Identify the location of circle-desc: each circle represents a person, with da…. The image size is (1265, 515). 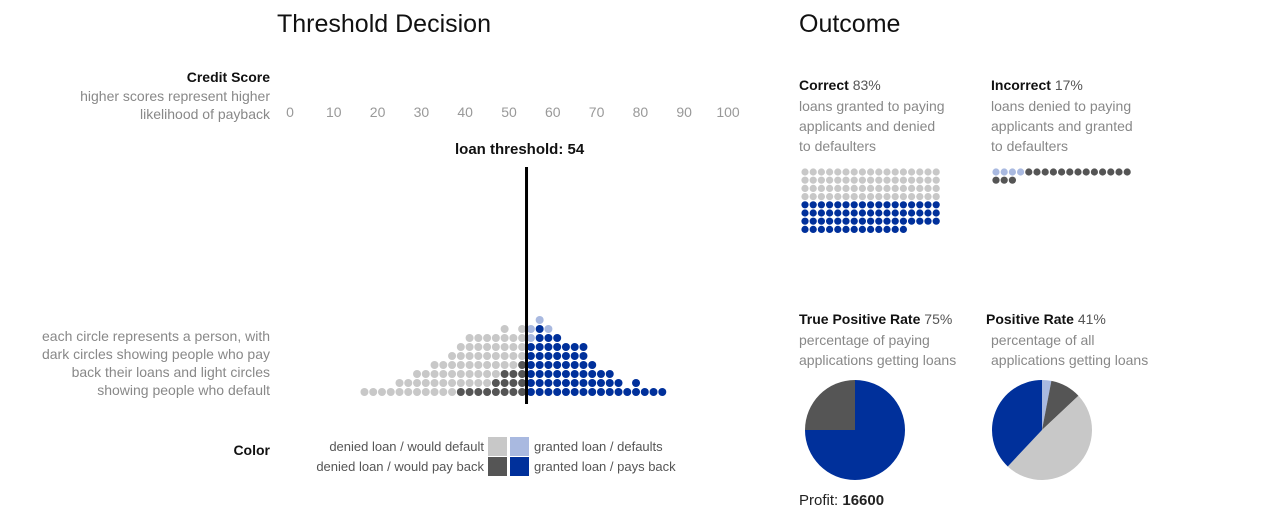
(145, 363).